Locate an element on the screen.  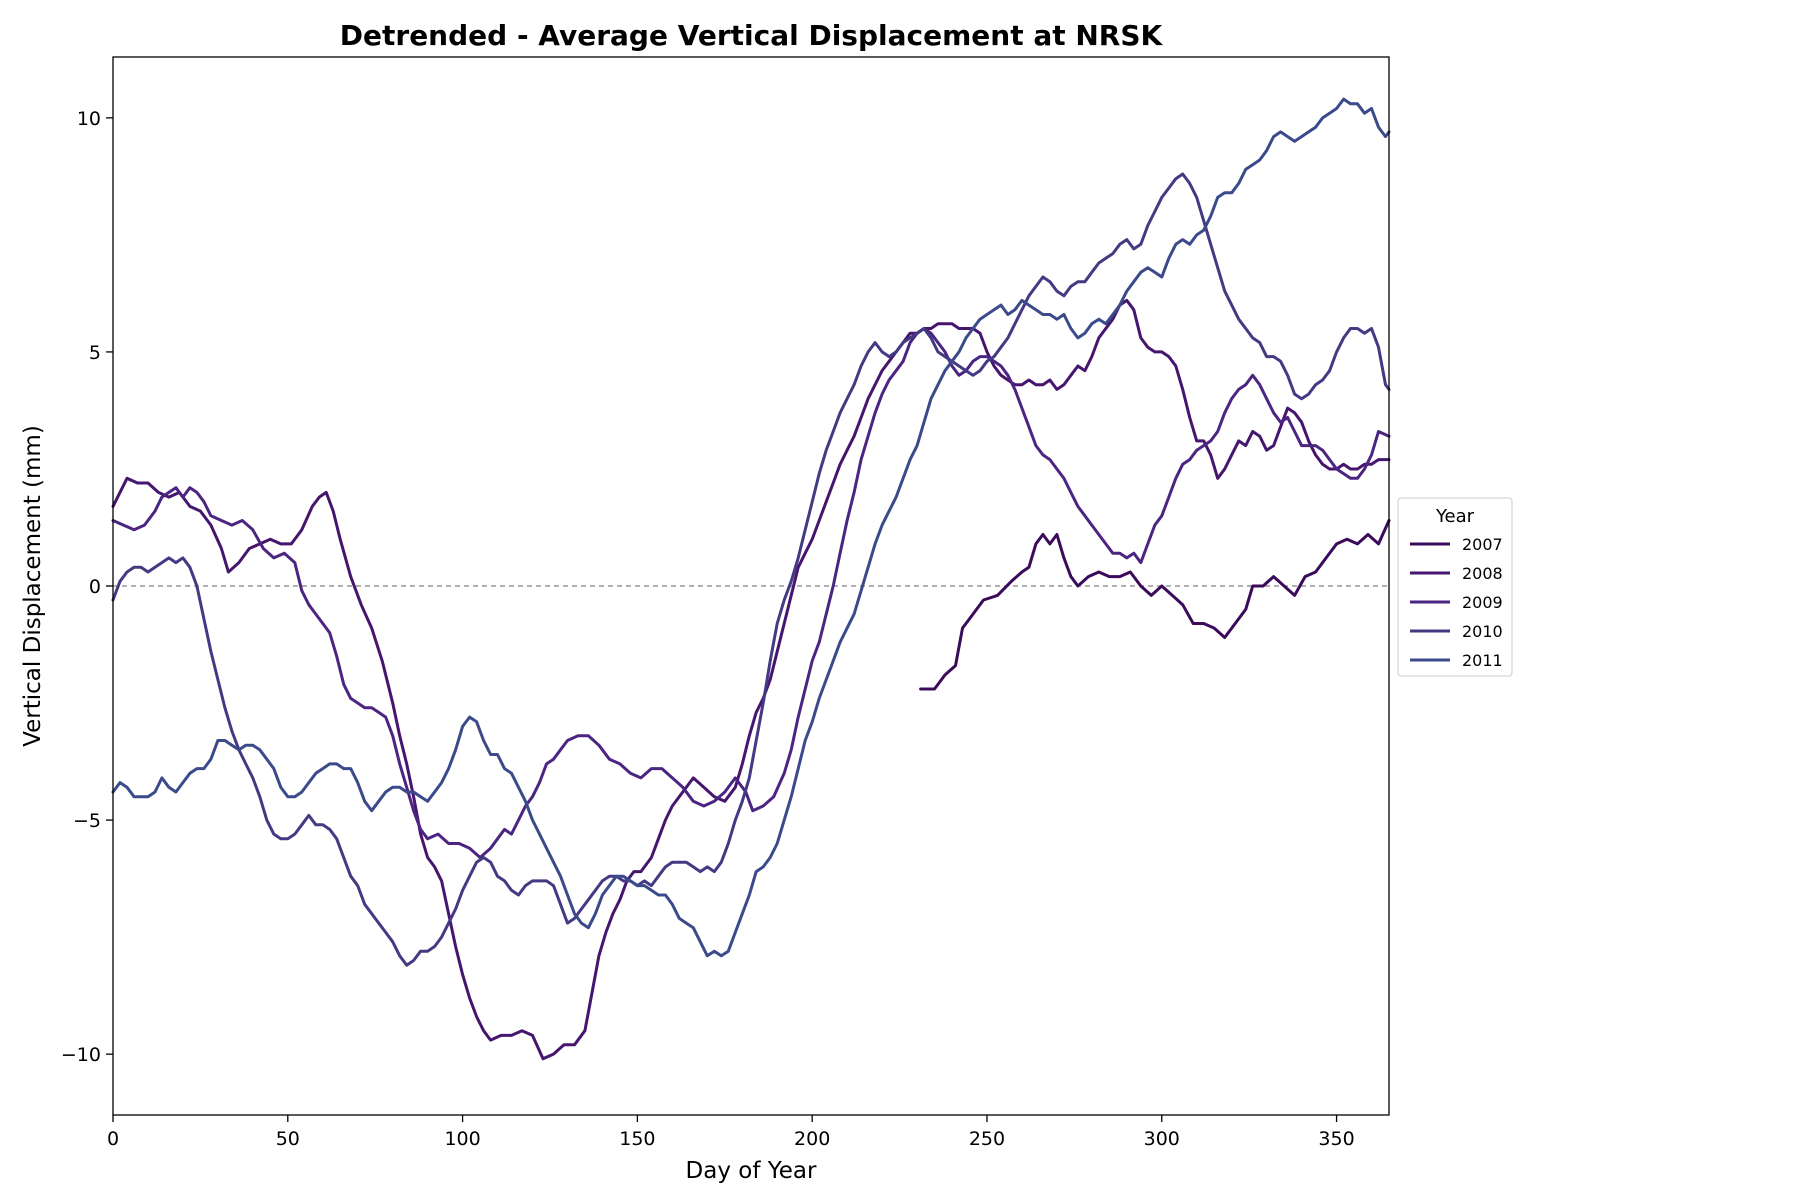
y-tick-label: 10 is located at coordinates (89, 119).